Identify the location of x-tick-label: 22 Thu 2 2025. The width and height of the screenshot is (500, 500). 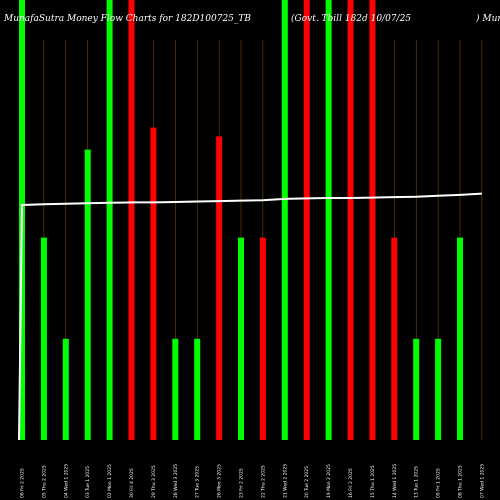
(263, 481).